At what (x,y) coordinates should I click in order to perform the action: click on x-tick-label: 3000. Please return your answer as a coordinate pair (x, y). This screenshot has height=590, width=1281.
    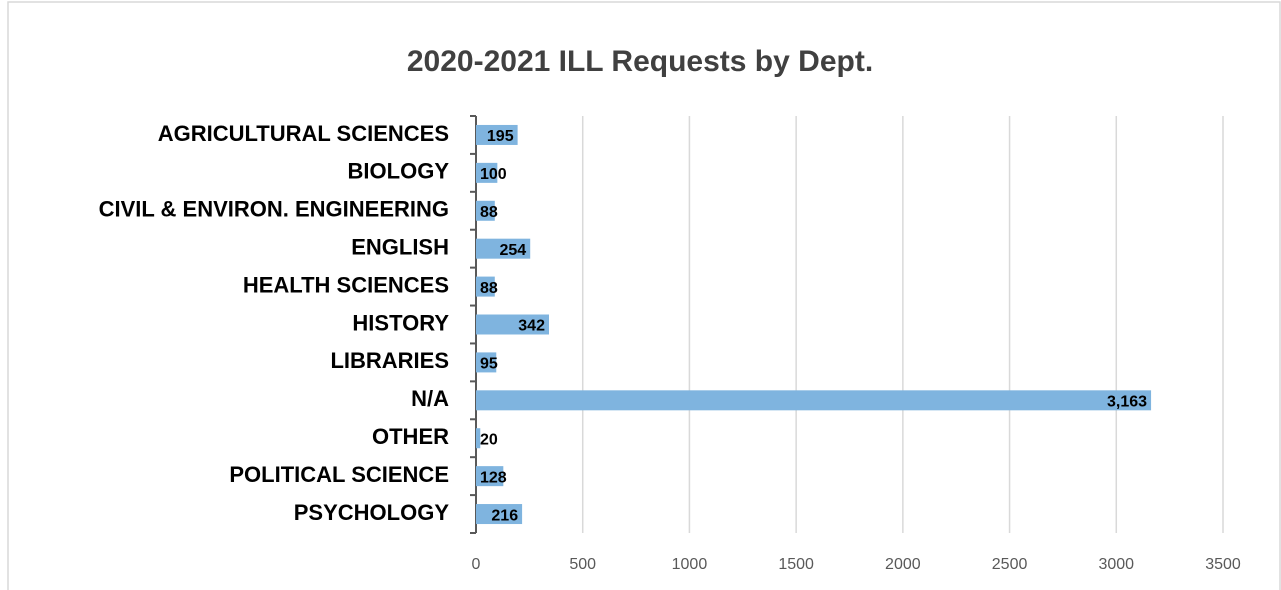
    Looking at the image, I should click on (1116, 564).